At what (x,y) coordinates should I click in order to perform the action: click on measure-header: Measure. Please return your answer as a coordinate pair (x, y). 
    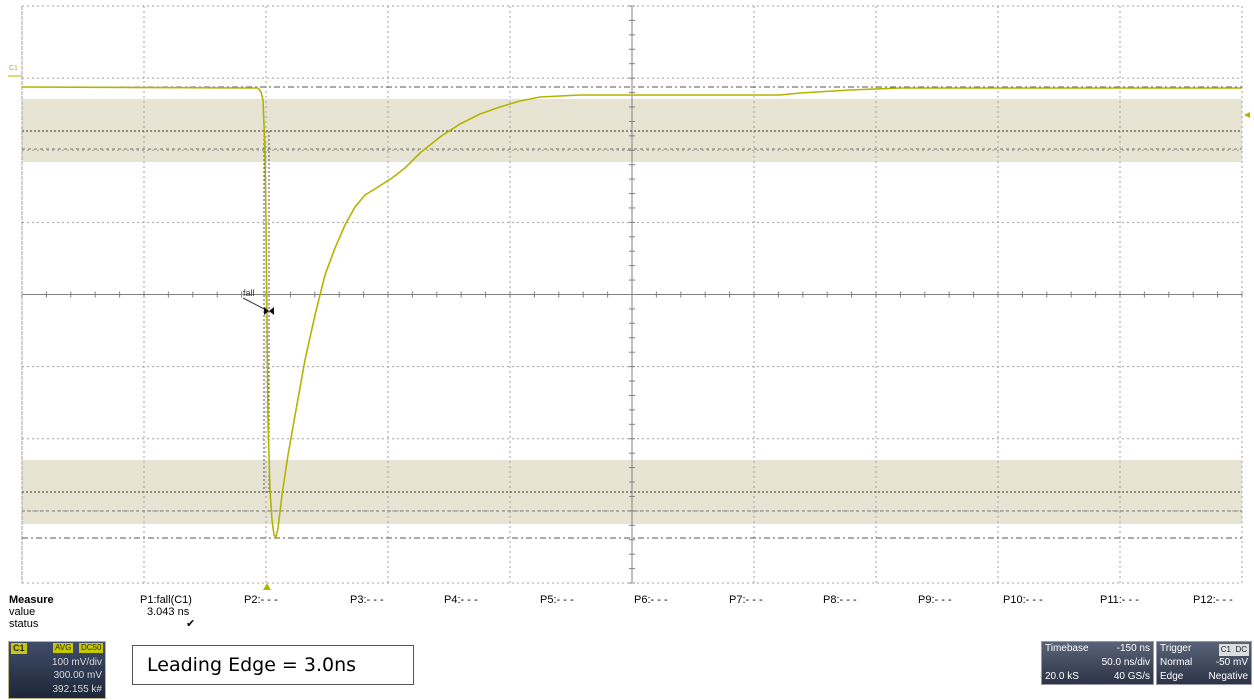
    Looking at the image, I should click on (31, 600).